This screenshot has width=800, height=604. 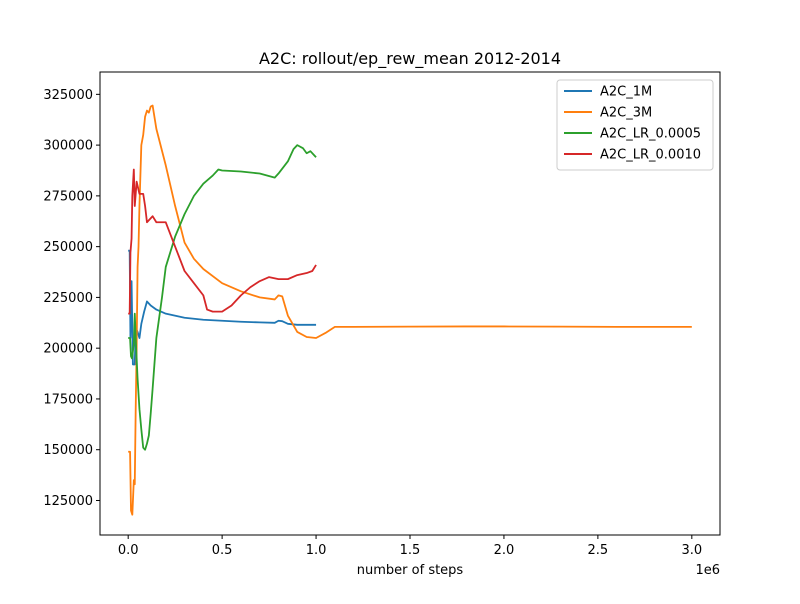 What do you see at coordinates (410, 550) in the screenshot?
I see `x-tick-label: 1.5` at bounding box center [410, 550].